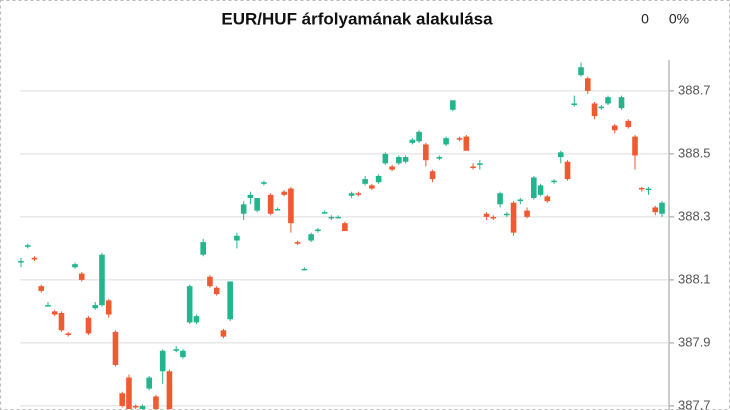 The width and height of the screenshot is (730, 410). Describe the element at coordinates (694, 403) in the screenshot. I see `y-tick-label: 387.7` at that location.